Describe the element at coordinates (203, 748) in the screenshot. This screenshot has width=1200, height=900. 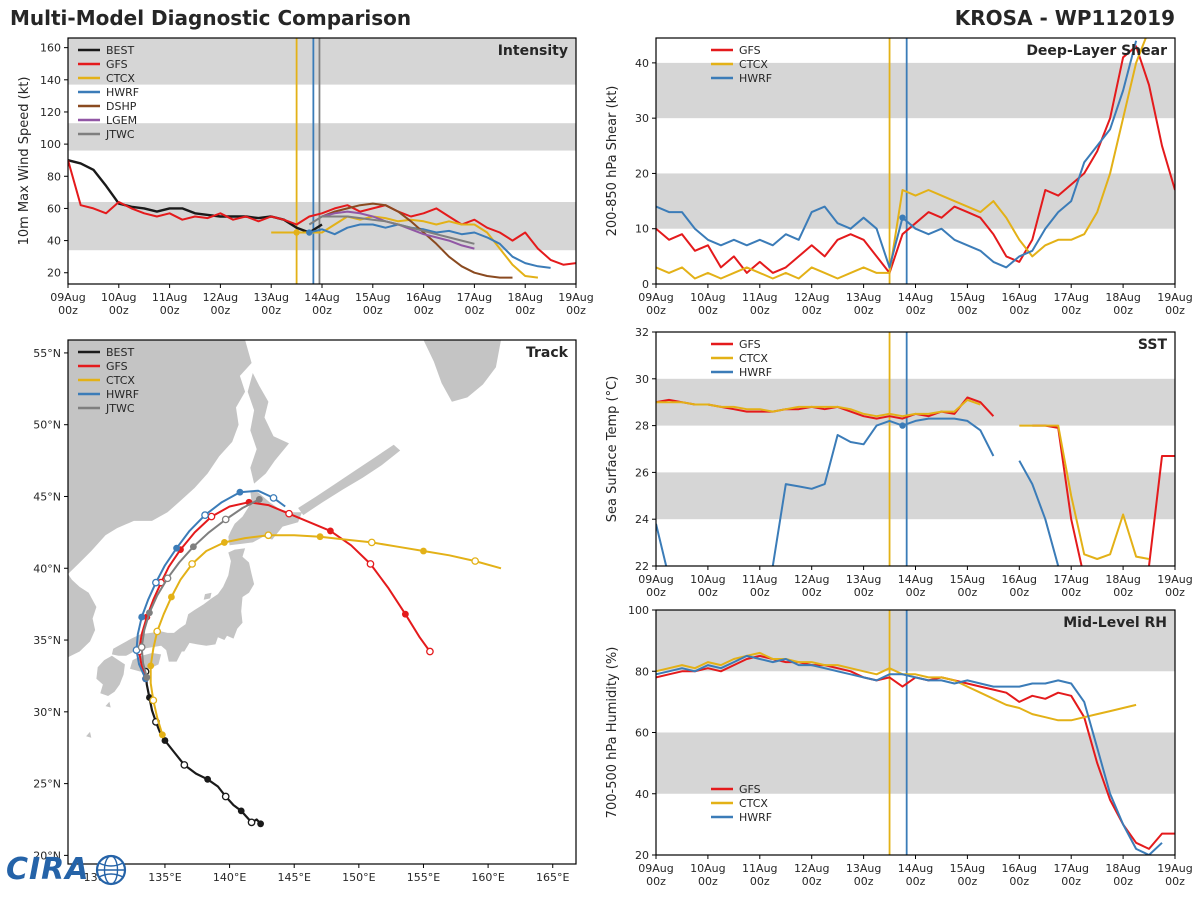
I see `track-series-BEST` at that location.